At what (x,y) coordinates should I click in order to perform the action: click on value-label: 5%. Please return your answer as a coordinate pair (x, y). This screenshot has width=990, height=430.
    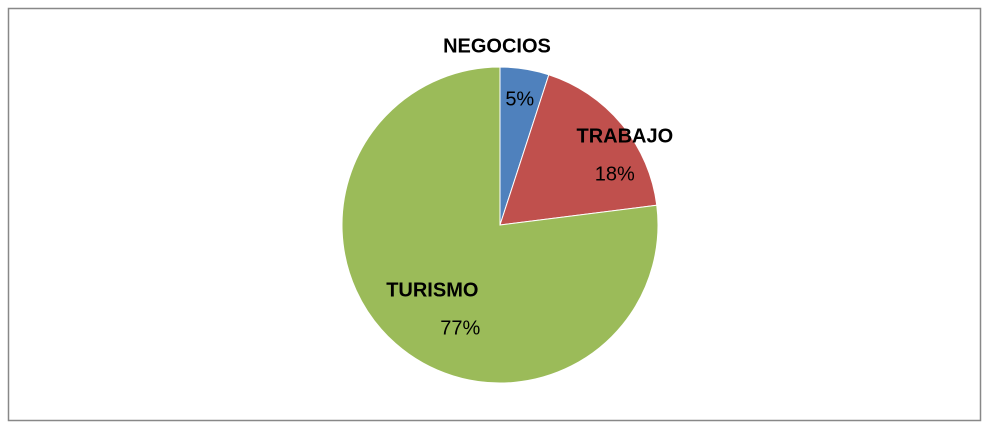
    Looking at the image, I should click on (519, 99).